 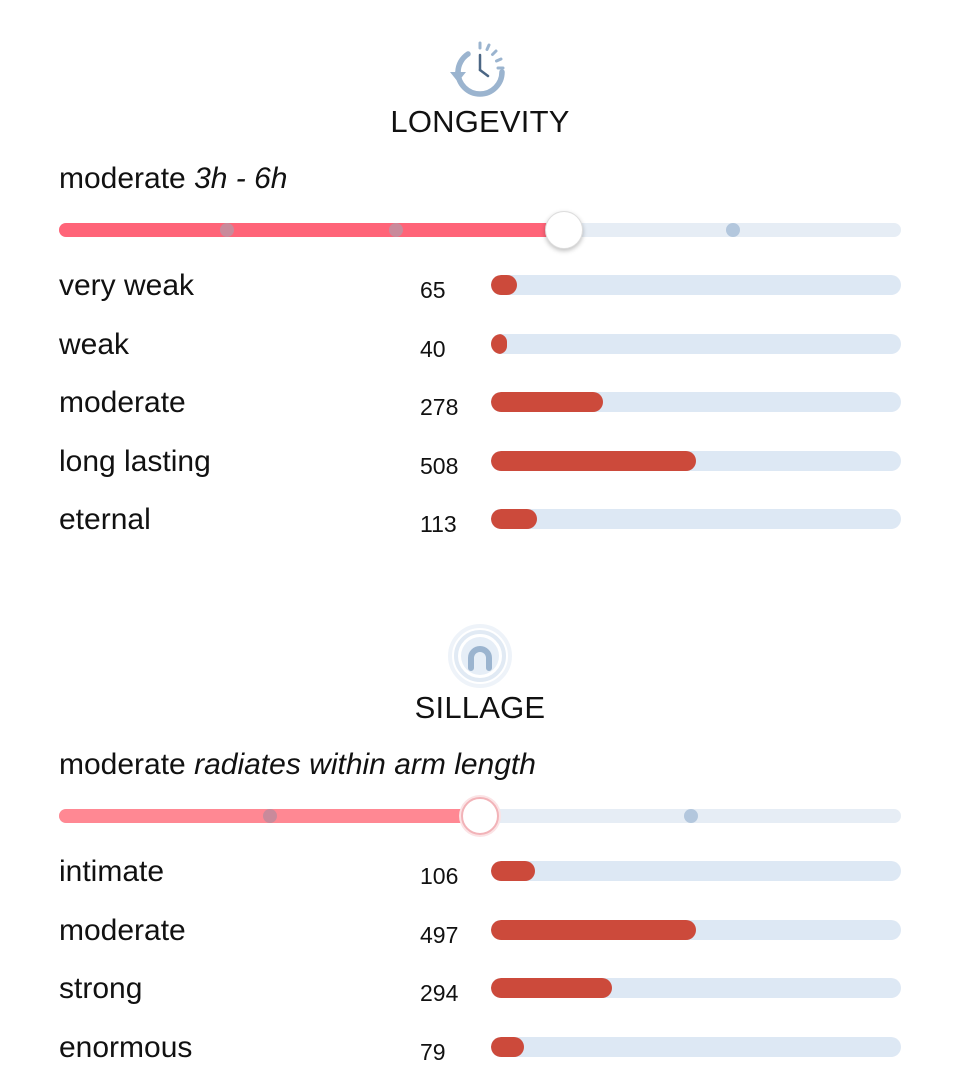 I want to click on section-title: SILLAGE, so click(x=480, y=707).